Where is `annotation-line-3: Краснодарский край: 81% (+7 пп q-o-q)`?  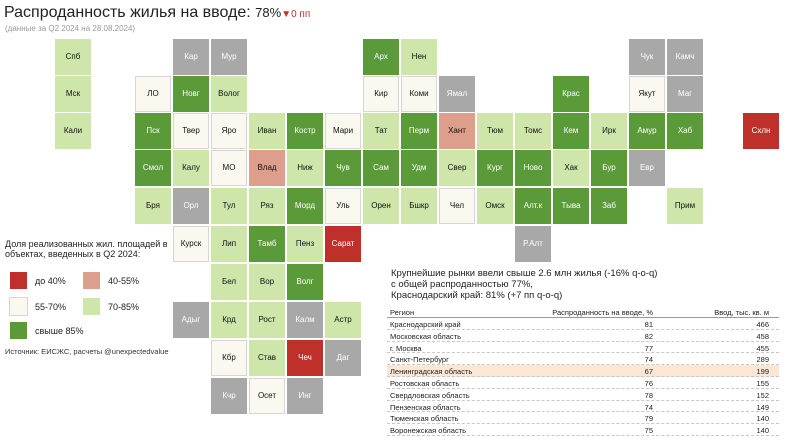 annotation-line-3: Краснодарский край: 81% (+7 пп q-o-q) is located at coordinates (477, 295).